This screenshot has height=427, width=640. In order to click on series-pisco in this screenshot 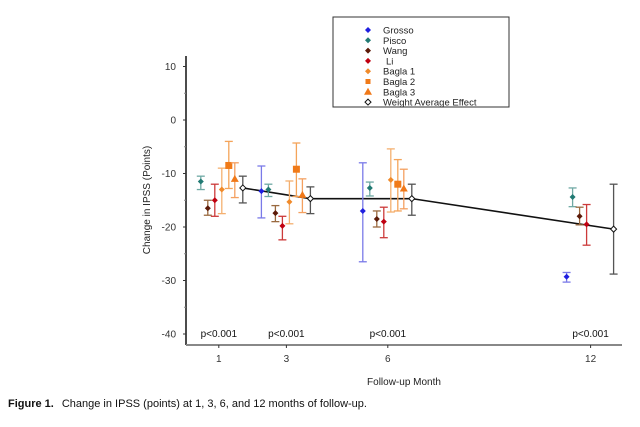, I will do `click(386, 191)`.